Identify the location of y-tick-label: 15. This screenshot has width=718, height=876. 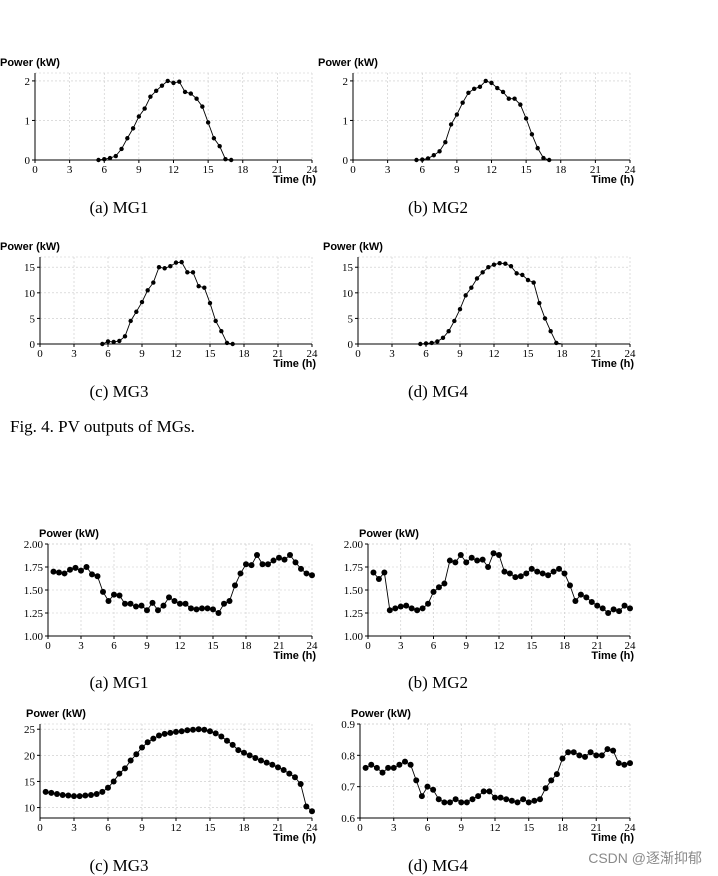
(30, 268).